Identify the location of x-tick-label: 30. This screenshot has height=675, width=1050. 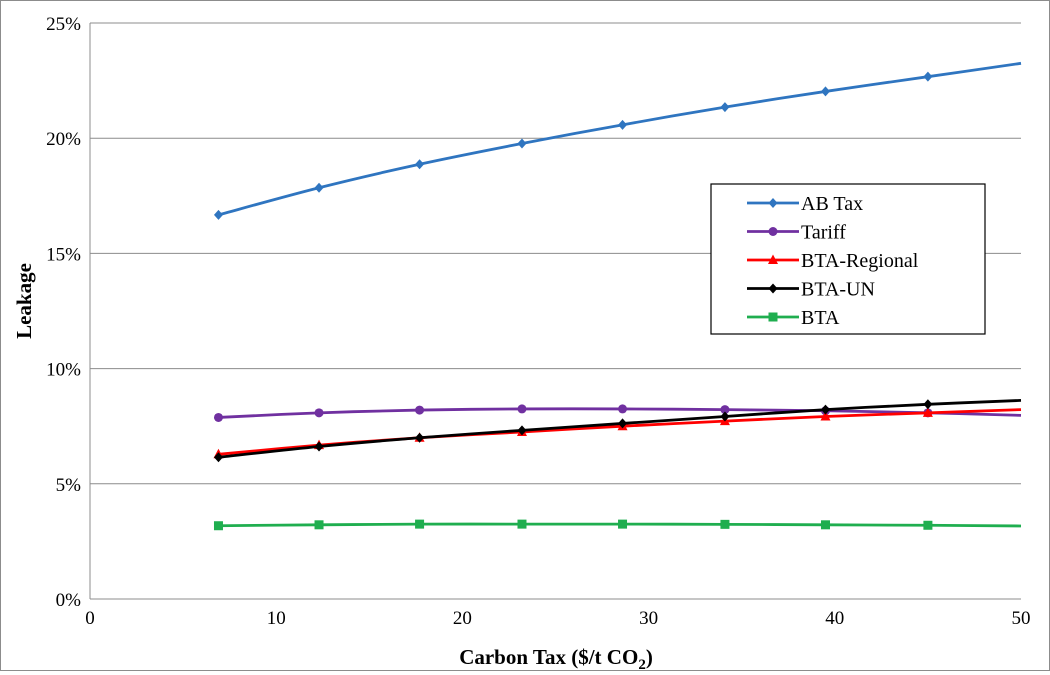
(648, 618).